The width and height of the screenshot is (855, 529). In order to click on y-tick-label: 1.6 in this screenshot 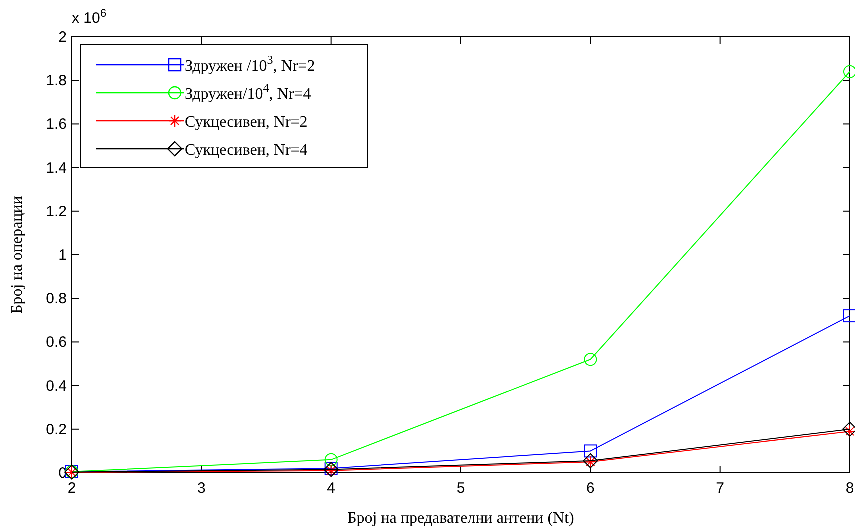, I will do `click(56, 125)`.